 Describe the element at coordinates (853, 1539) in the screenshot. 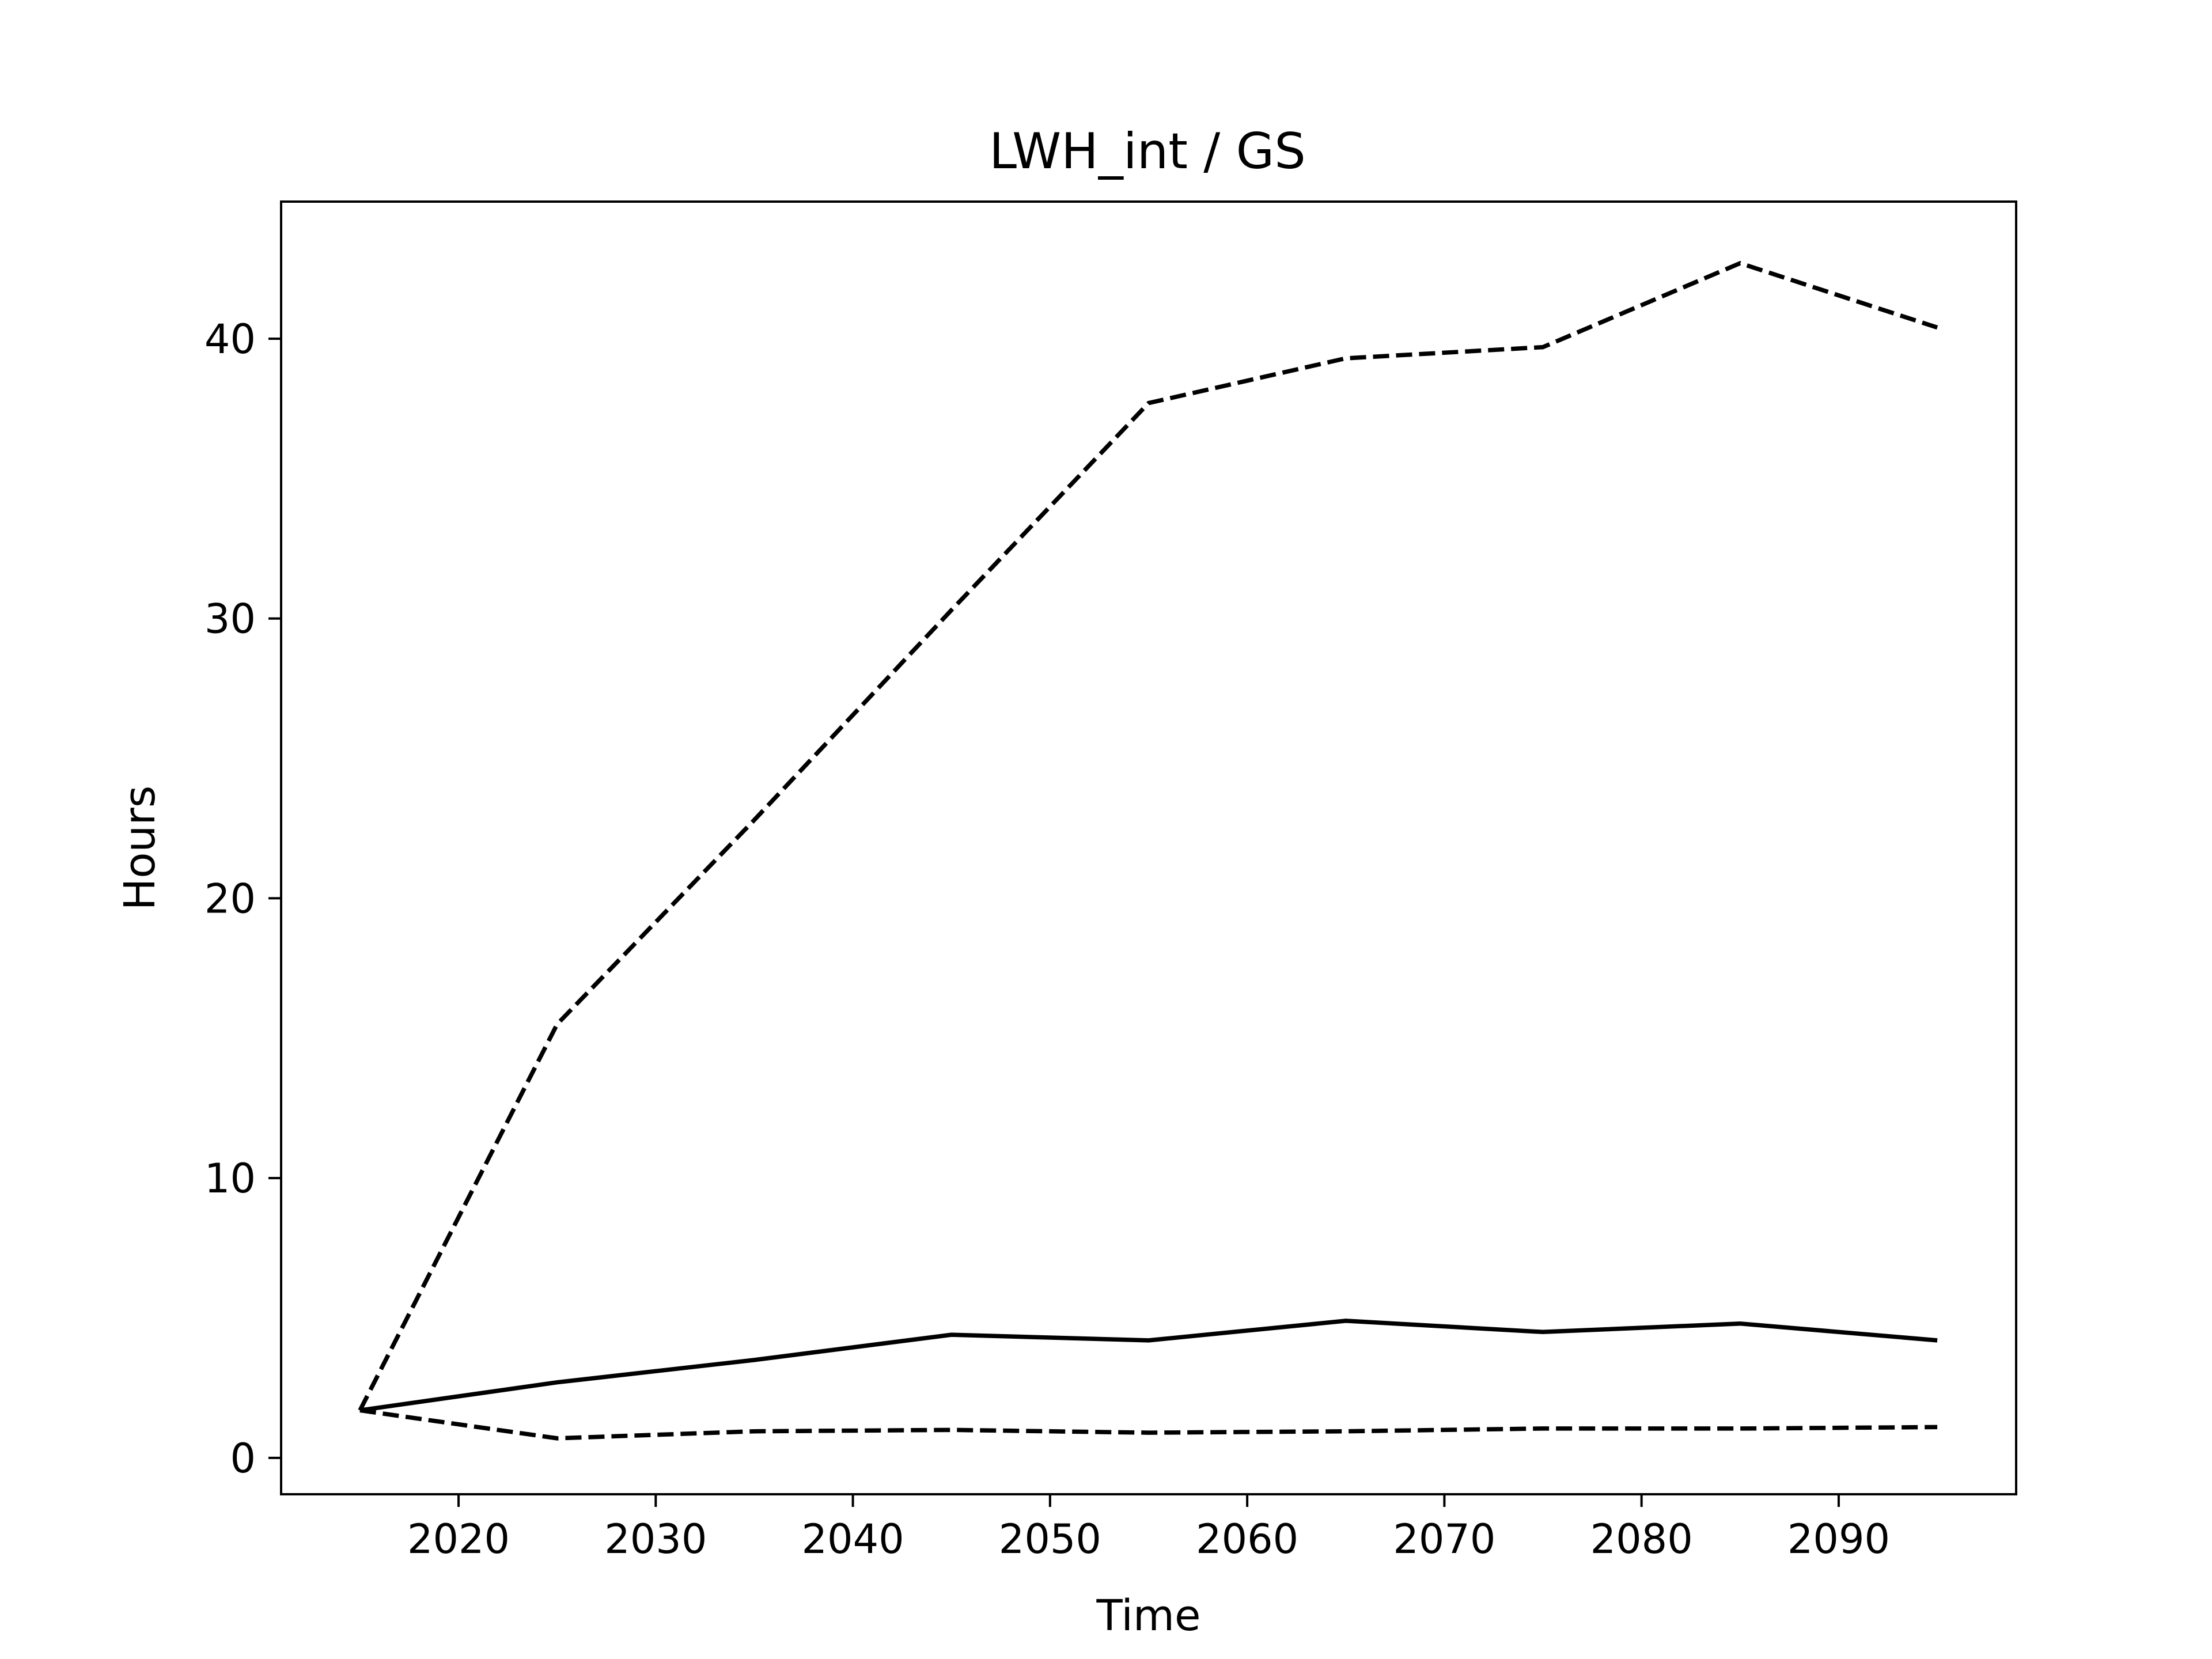

I see `x-tick-label: 2040` at that location.